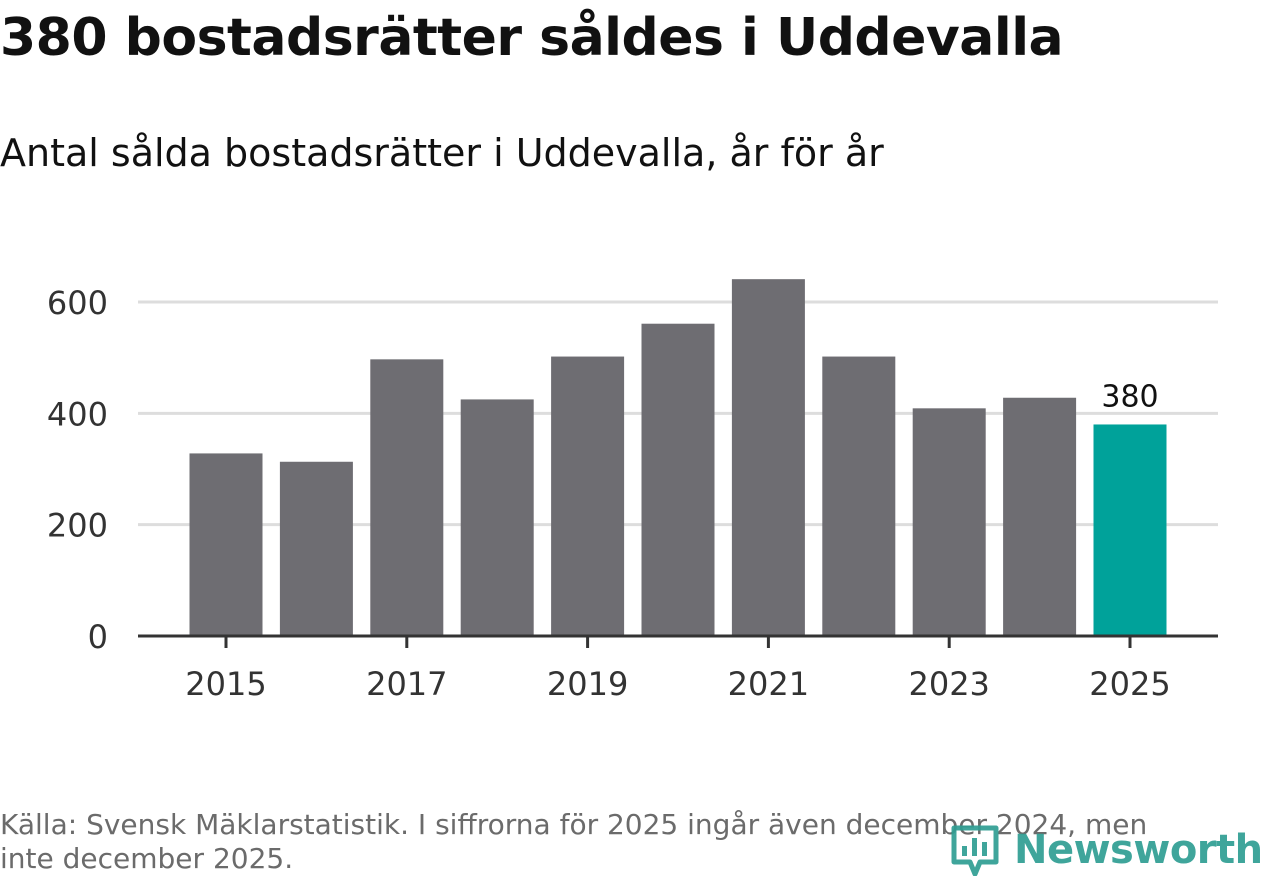  I want to click on chart-title: 380 bostadsrätter såldes i Uddevalla, so click(532, 38).